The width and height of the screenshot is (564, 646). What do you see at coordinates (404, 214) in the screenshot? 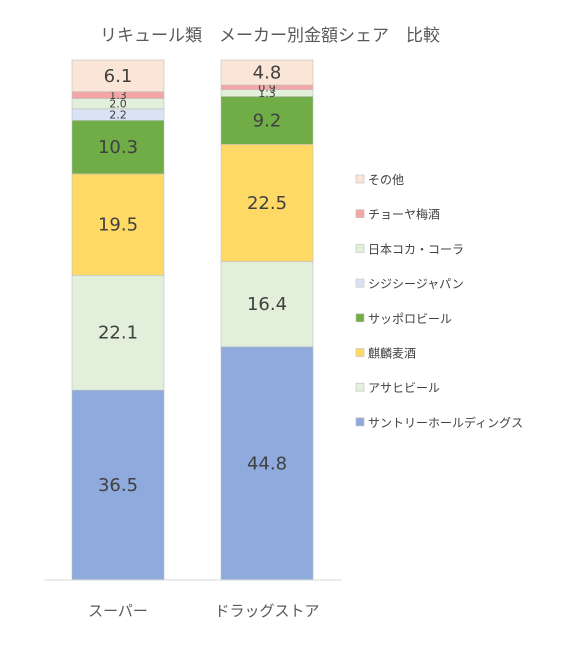
I see `legend-label: チョーヤ梅酒` at bounding box center [404, 214].